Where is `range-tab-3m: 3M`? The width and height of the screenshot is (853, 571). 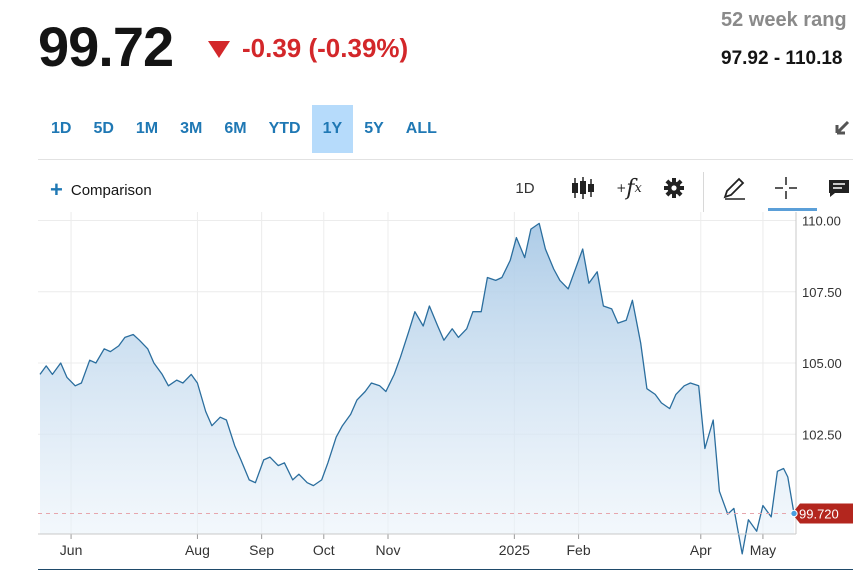 range-tab-3m: 3M is located at coordinates (191, 128).